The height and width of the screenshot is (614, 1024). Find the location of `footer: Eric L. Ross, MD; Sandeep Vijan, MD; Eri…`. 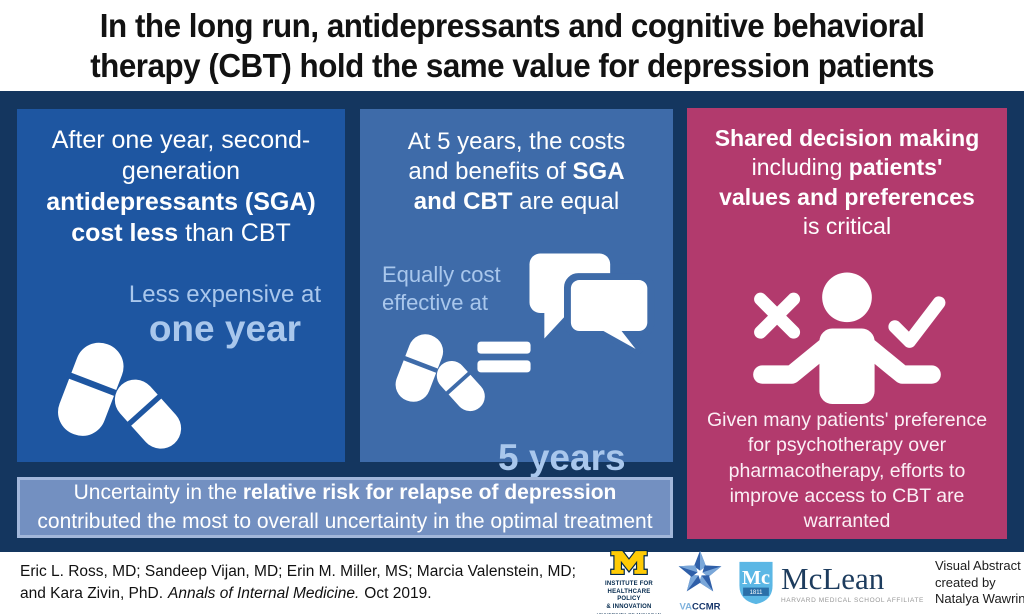

footer: Eric L. Ross, MD; Sandeep Vijan, MD; Eri… is located at coordinates (512, 581).